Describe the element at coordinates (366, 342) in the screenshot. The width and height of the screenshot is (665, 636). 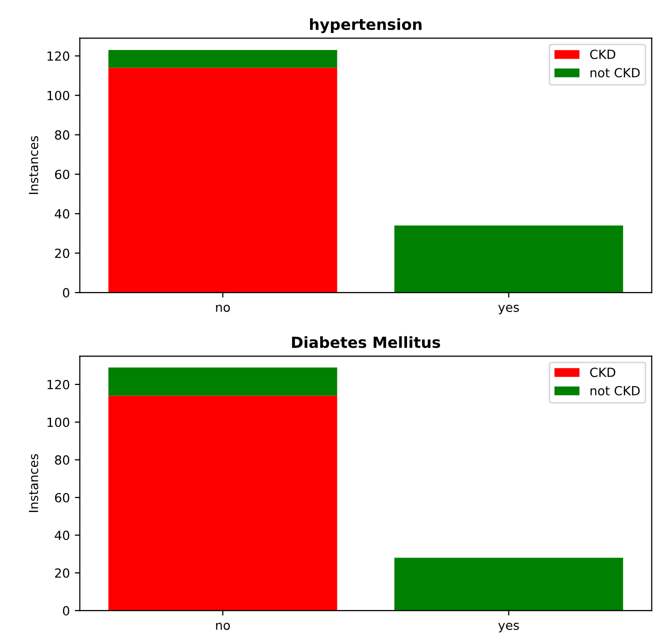
I see `chart-title: Diabetes Mellitus` at that location.